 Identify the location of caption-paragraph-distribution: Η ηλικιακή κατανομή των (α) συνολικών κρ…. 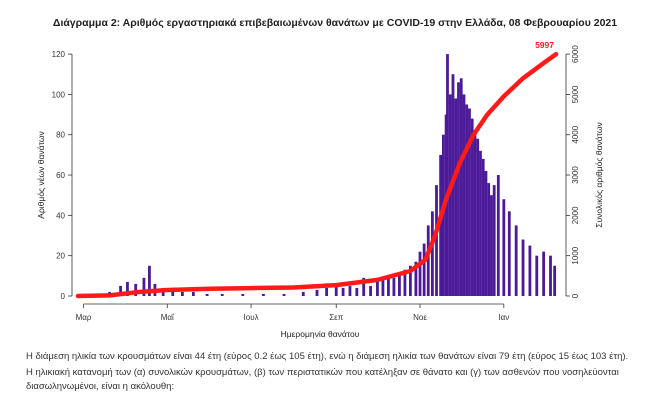
(322, 379).